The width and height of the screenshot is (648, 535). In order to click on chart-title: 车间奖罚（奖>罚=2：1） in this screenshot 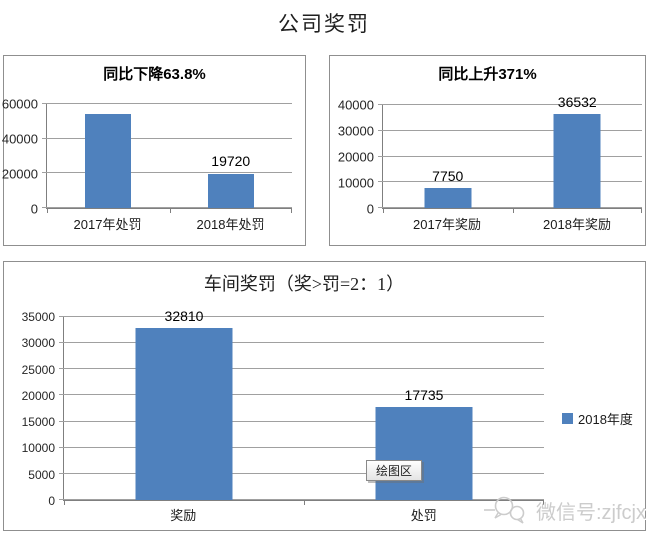, I will do `click(304, 284)`.